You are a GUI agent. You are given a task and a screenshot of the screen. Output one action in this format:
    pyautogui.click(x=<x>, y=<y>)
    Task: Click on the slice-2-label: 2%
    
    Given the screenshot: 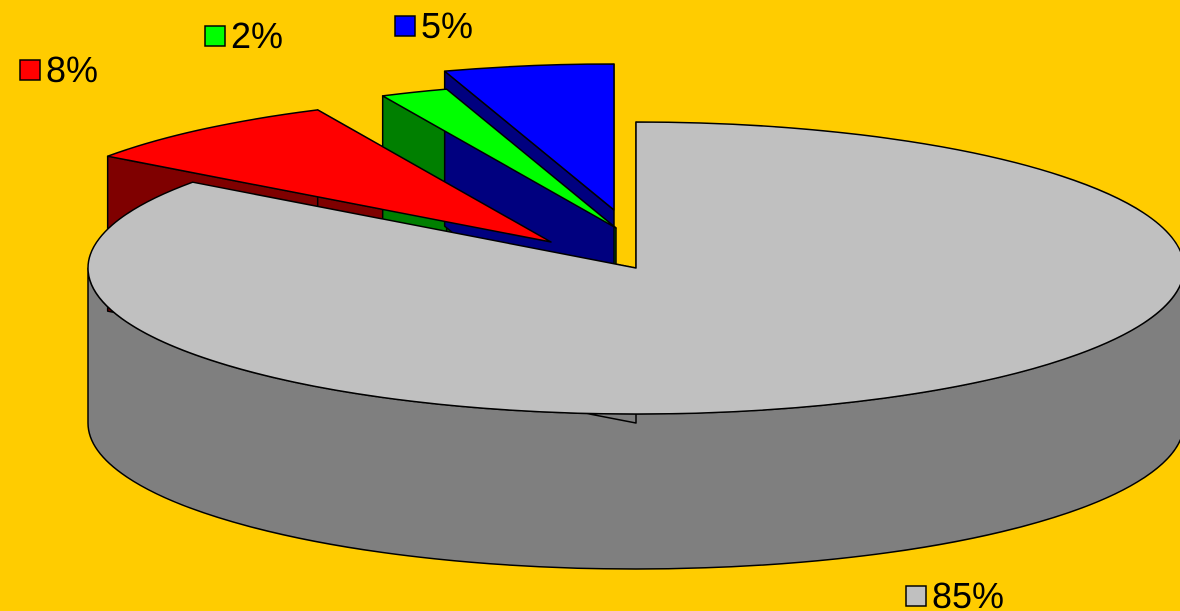 What is the action you would take?
    pyautogui.click(x=243, y=35)
    